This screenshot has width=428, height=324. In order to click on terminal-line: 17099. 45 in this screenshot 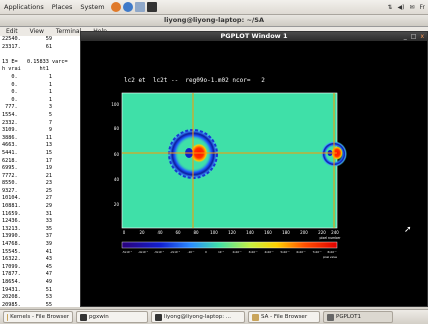, I will do `click(27, 266)`.